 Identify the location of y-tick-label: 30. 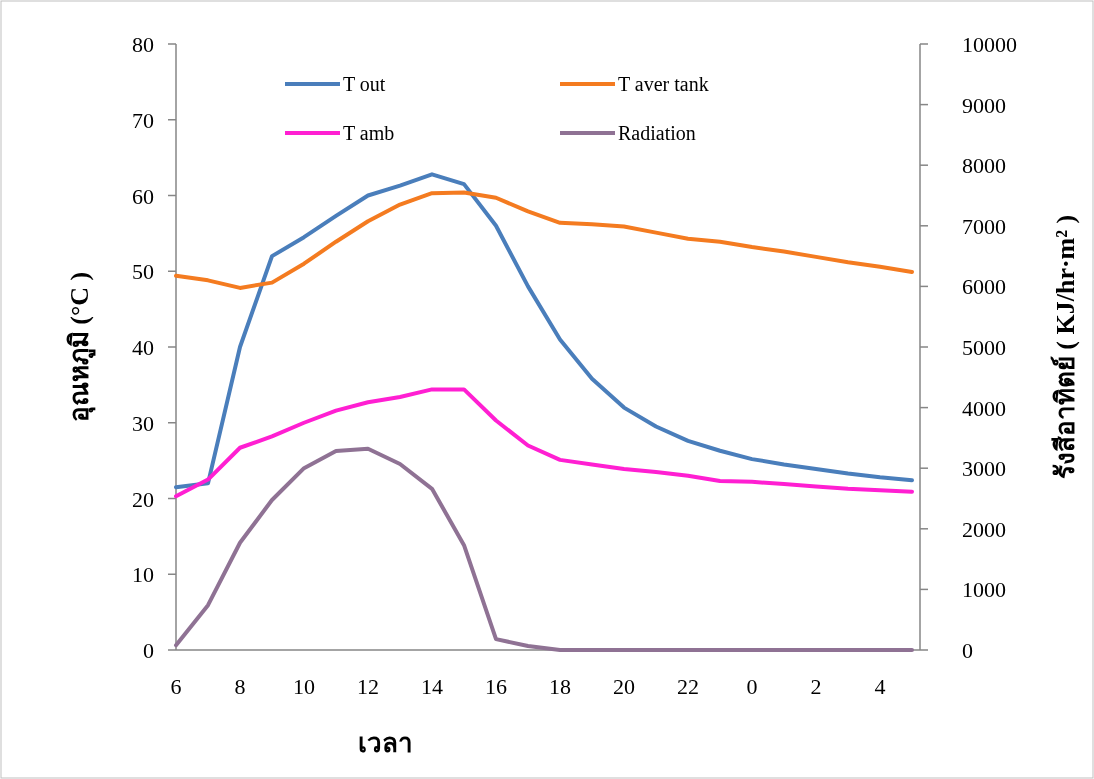
(143, 423).